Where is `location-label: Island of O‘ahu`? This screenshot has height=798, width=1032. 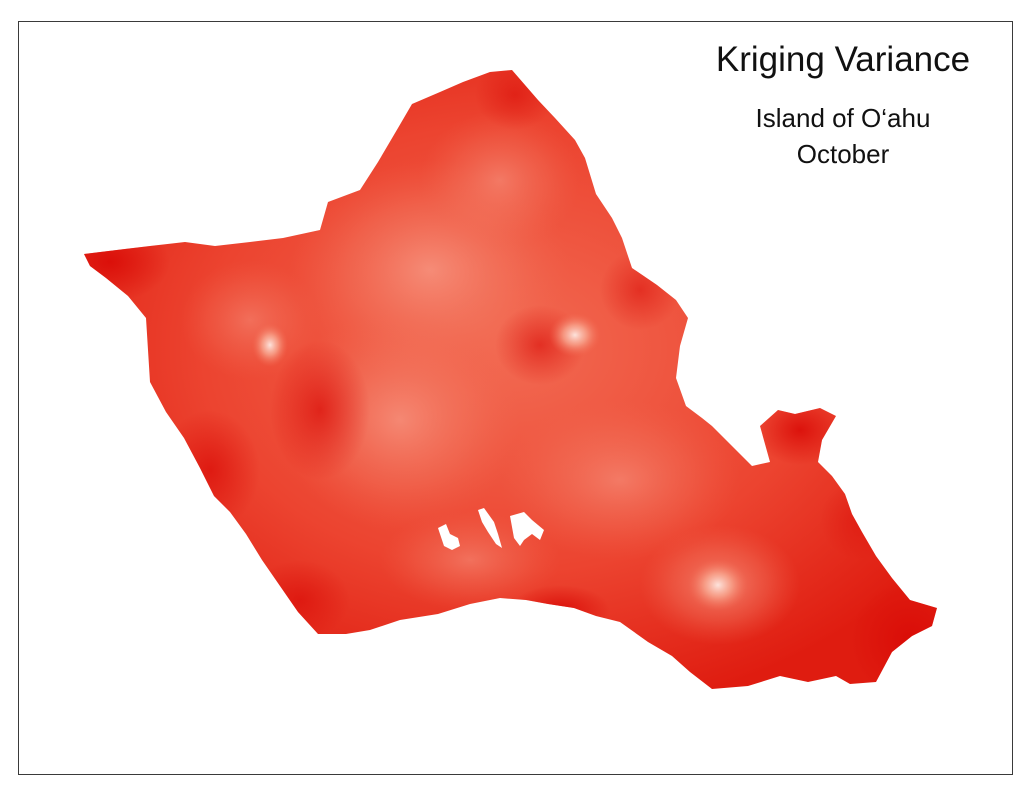
location-label: Island of O‘ahu is located at coordinates (843, 118).